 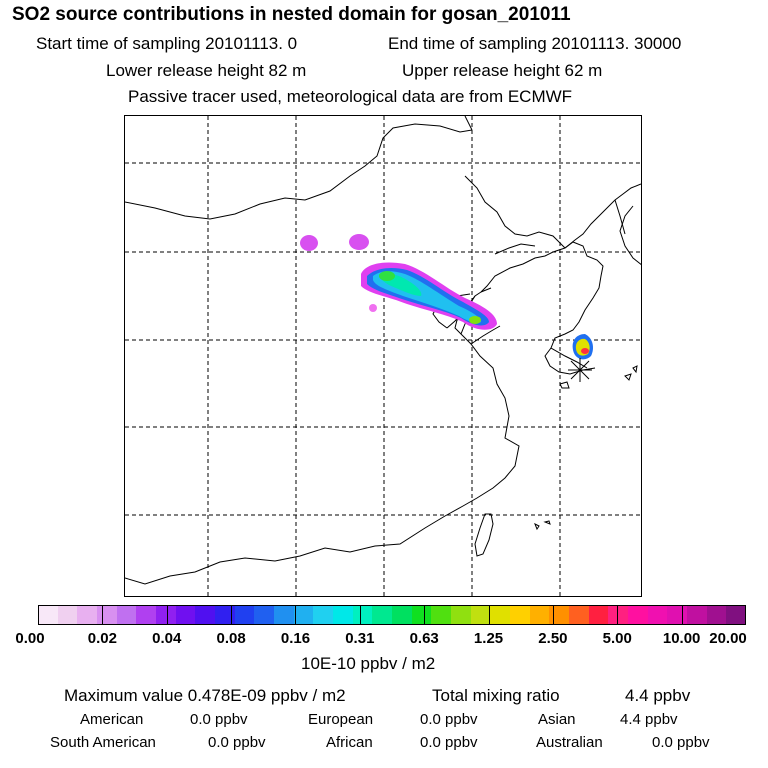 I want to click on colorbar-tick-label: 5.00, so click(x=617, y=638).